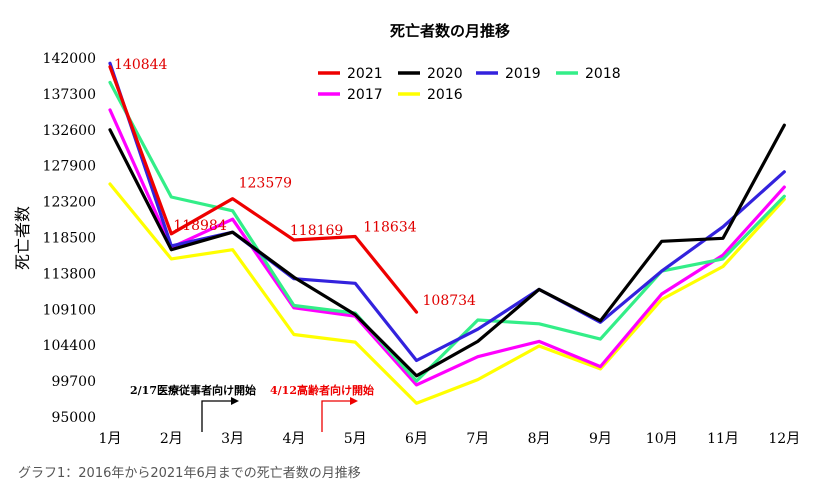 The height and width of the screenshot is (489, 824). I want to click on x-tick-label: 8月, so click(539, 439).